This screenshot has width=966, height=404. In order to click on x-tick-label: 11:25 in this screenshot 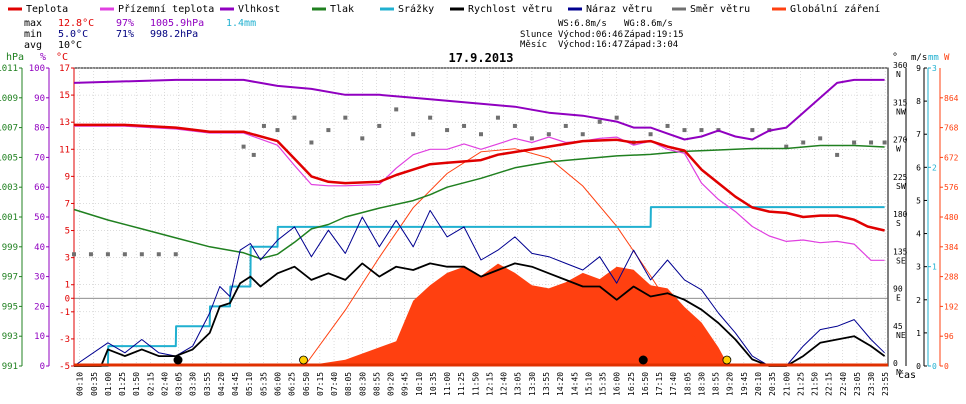, I will do `click(461, 384)`.